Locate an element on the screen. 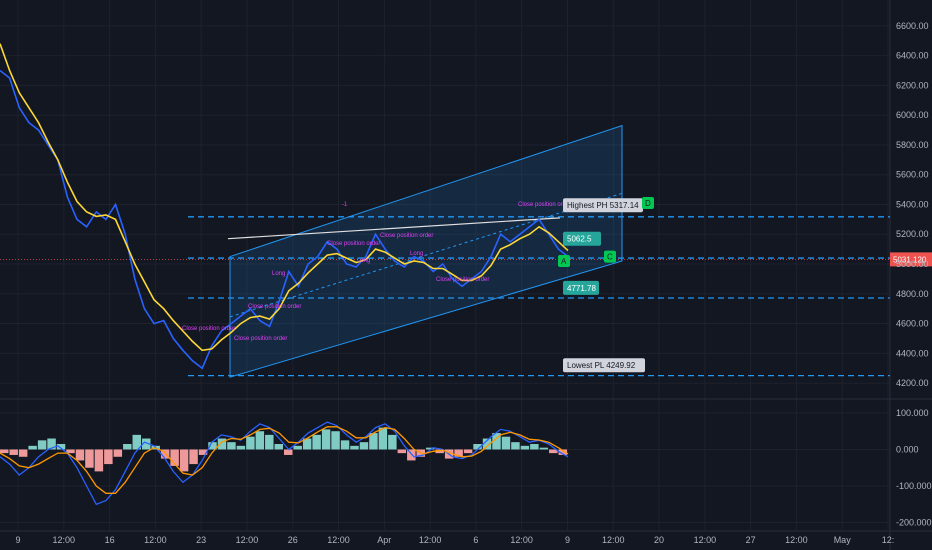 This screenshot has height=550, width=932. pattern-point-text: D is located at coordinates (648, 203).